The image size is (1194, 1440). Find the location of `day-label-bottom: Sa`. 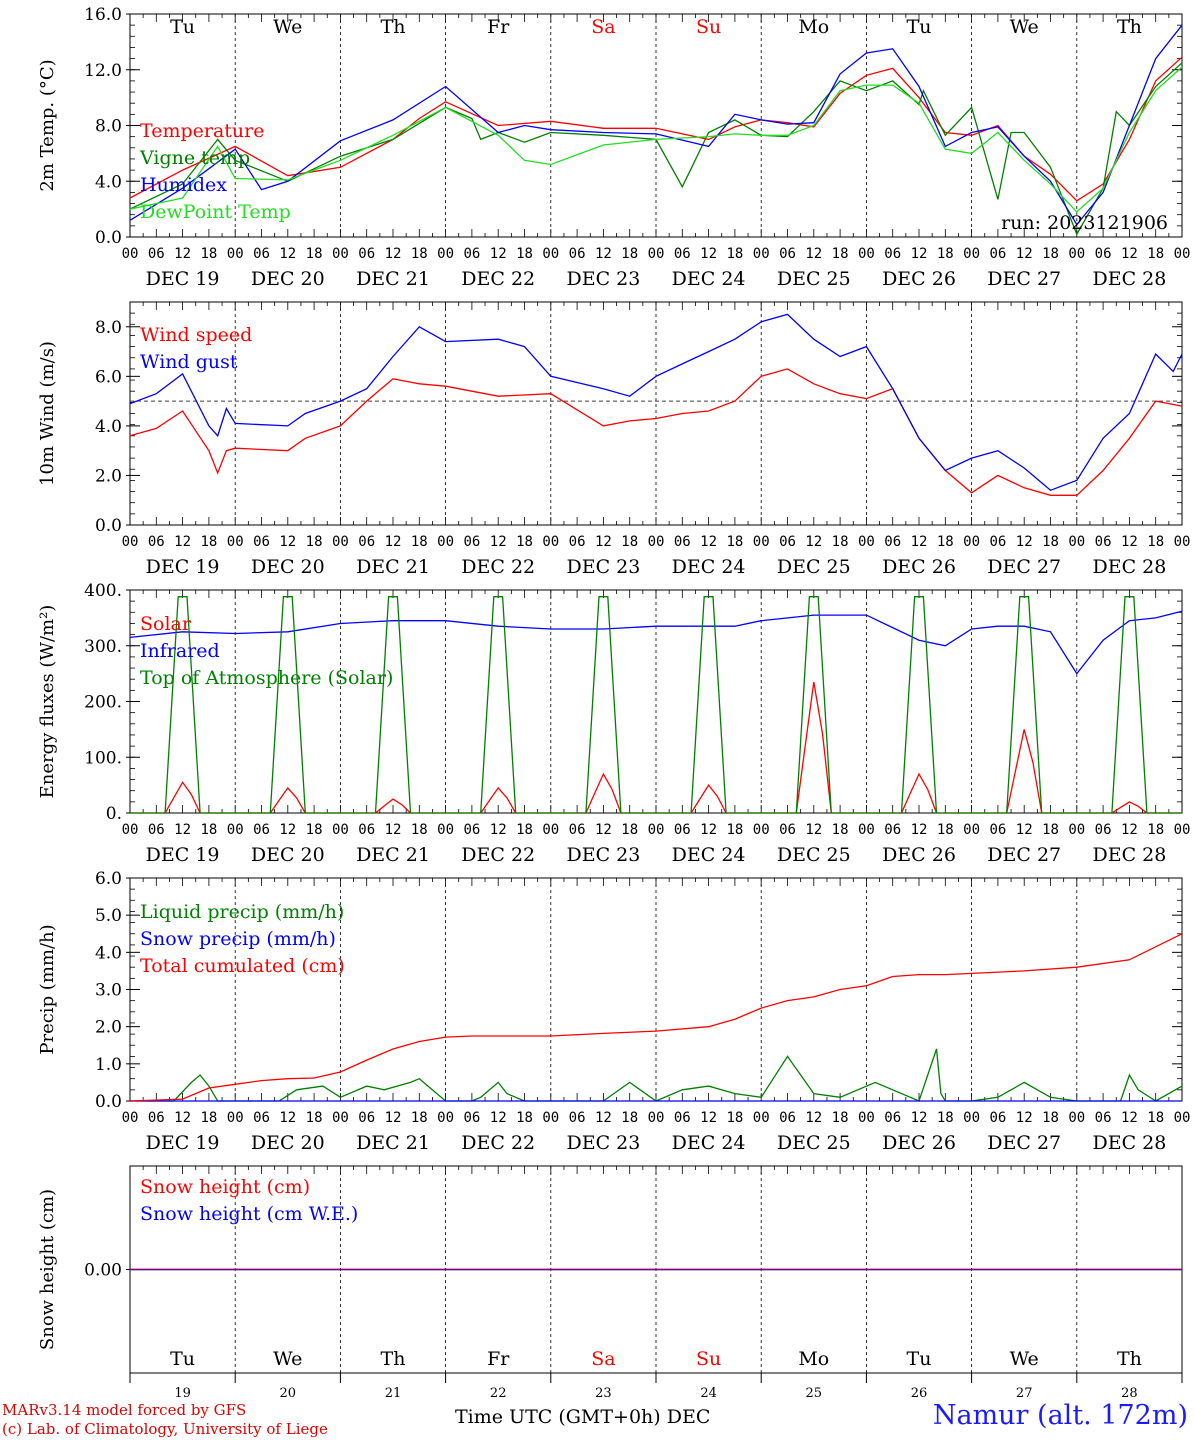

day-label-bottom: Sa is located at coordinates (603, 1359).